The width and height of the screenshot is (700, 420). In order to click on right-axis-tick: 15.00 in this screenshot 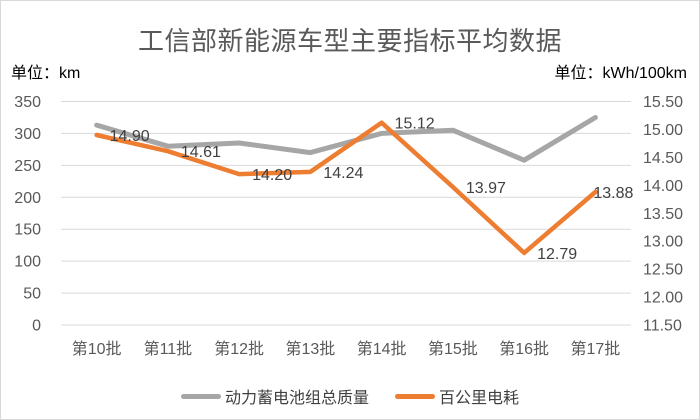, I will do `click(663, 130)`.